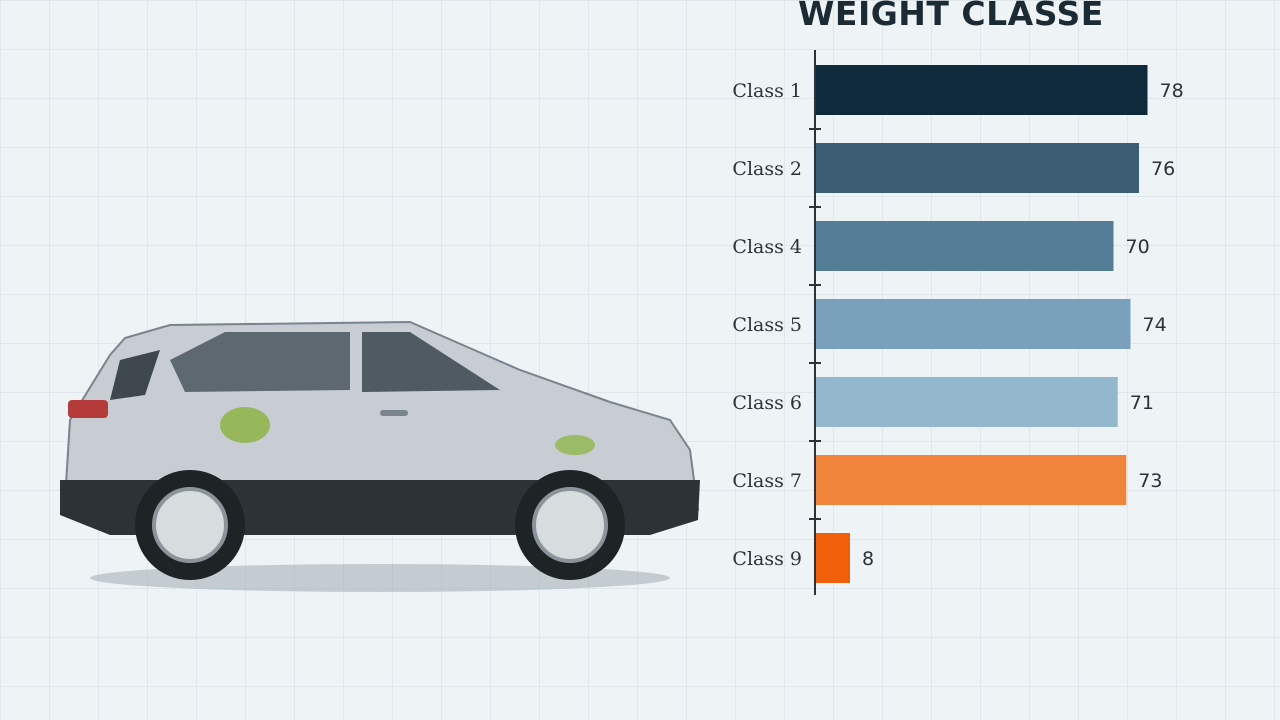  I want to click on chart-title: WEIGHT CLASSE, so click(951, 16).